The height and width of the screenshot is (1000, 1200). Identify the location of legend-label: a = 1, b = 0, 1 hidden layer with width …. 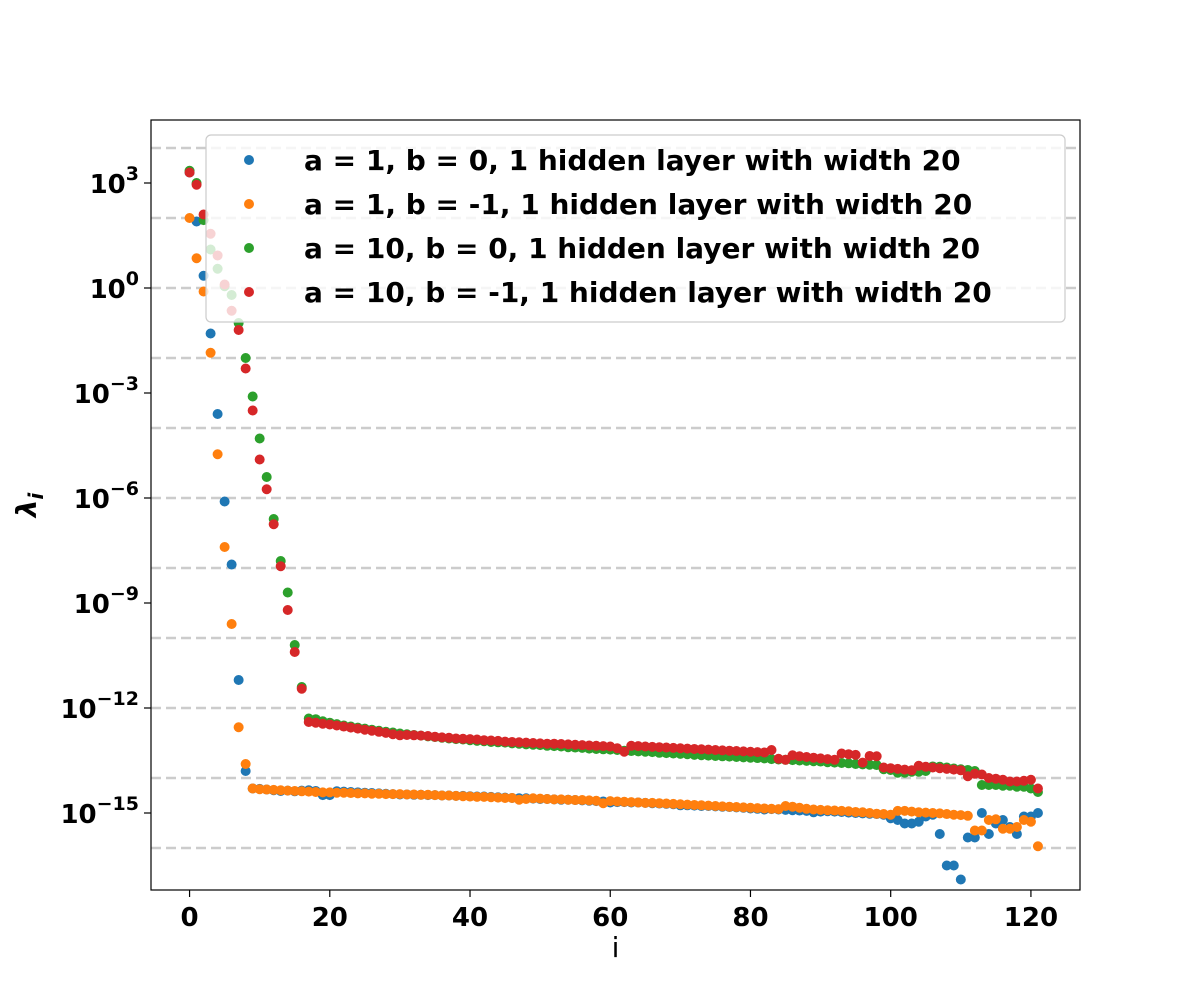
(632, 160).